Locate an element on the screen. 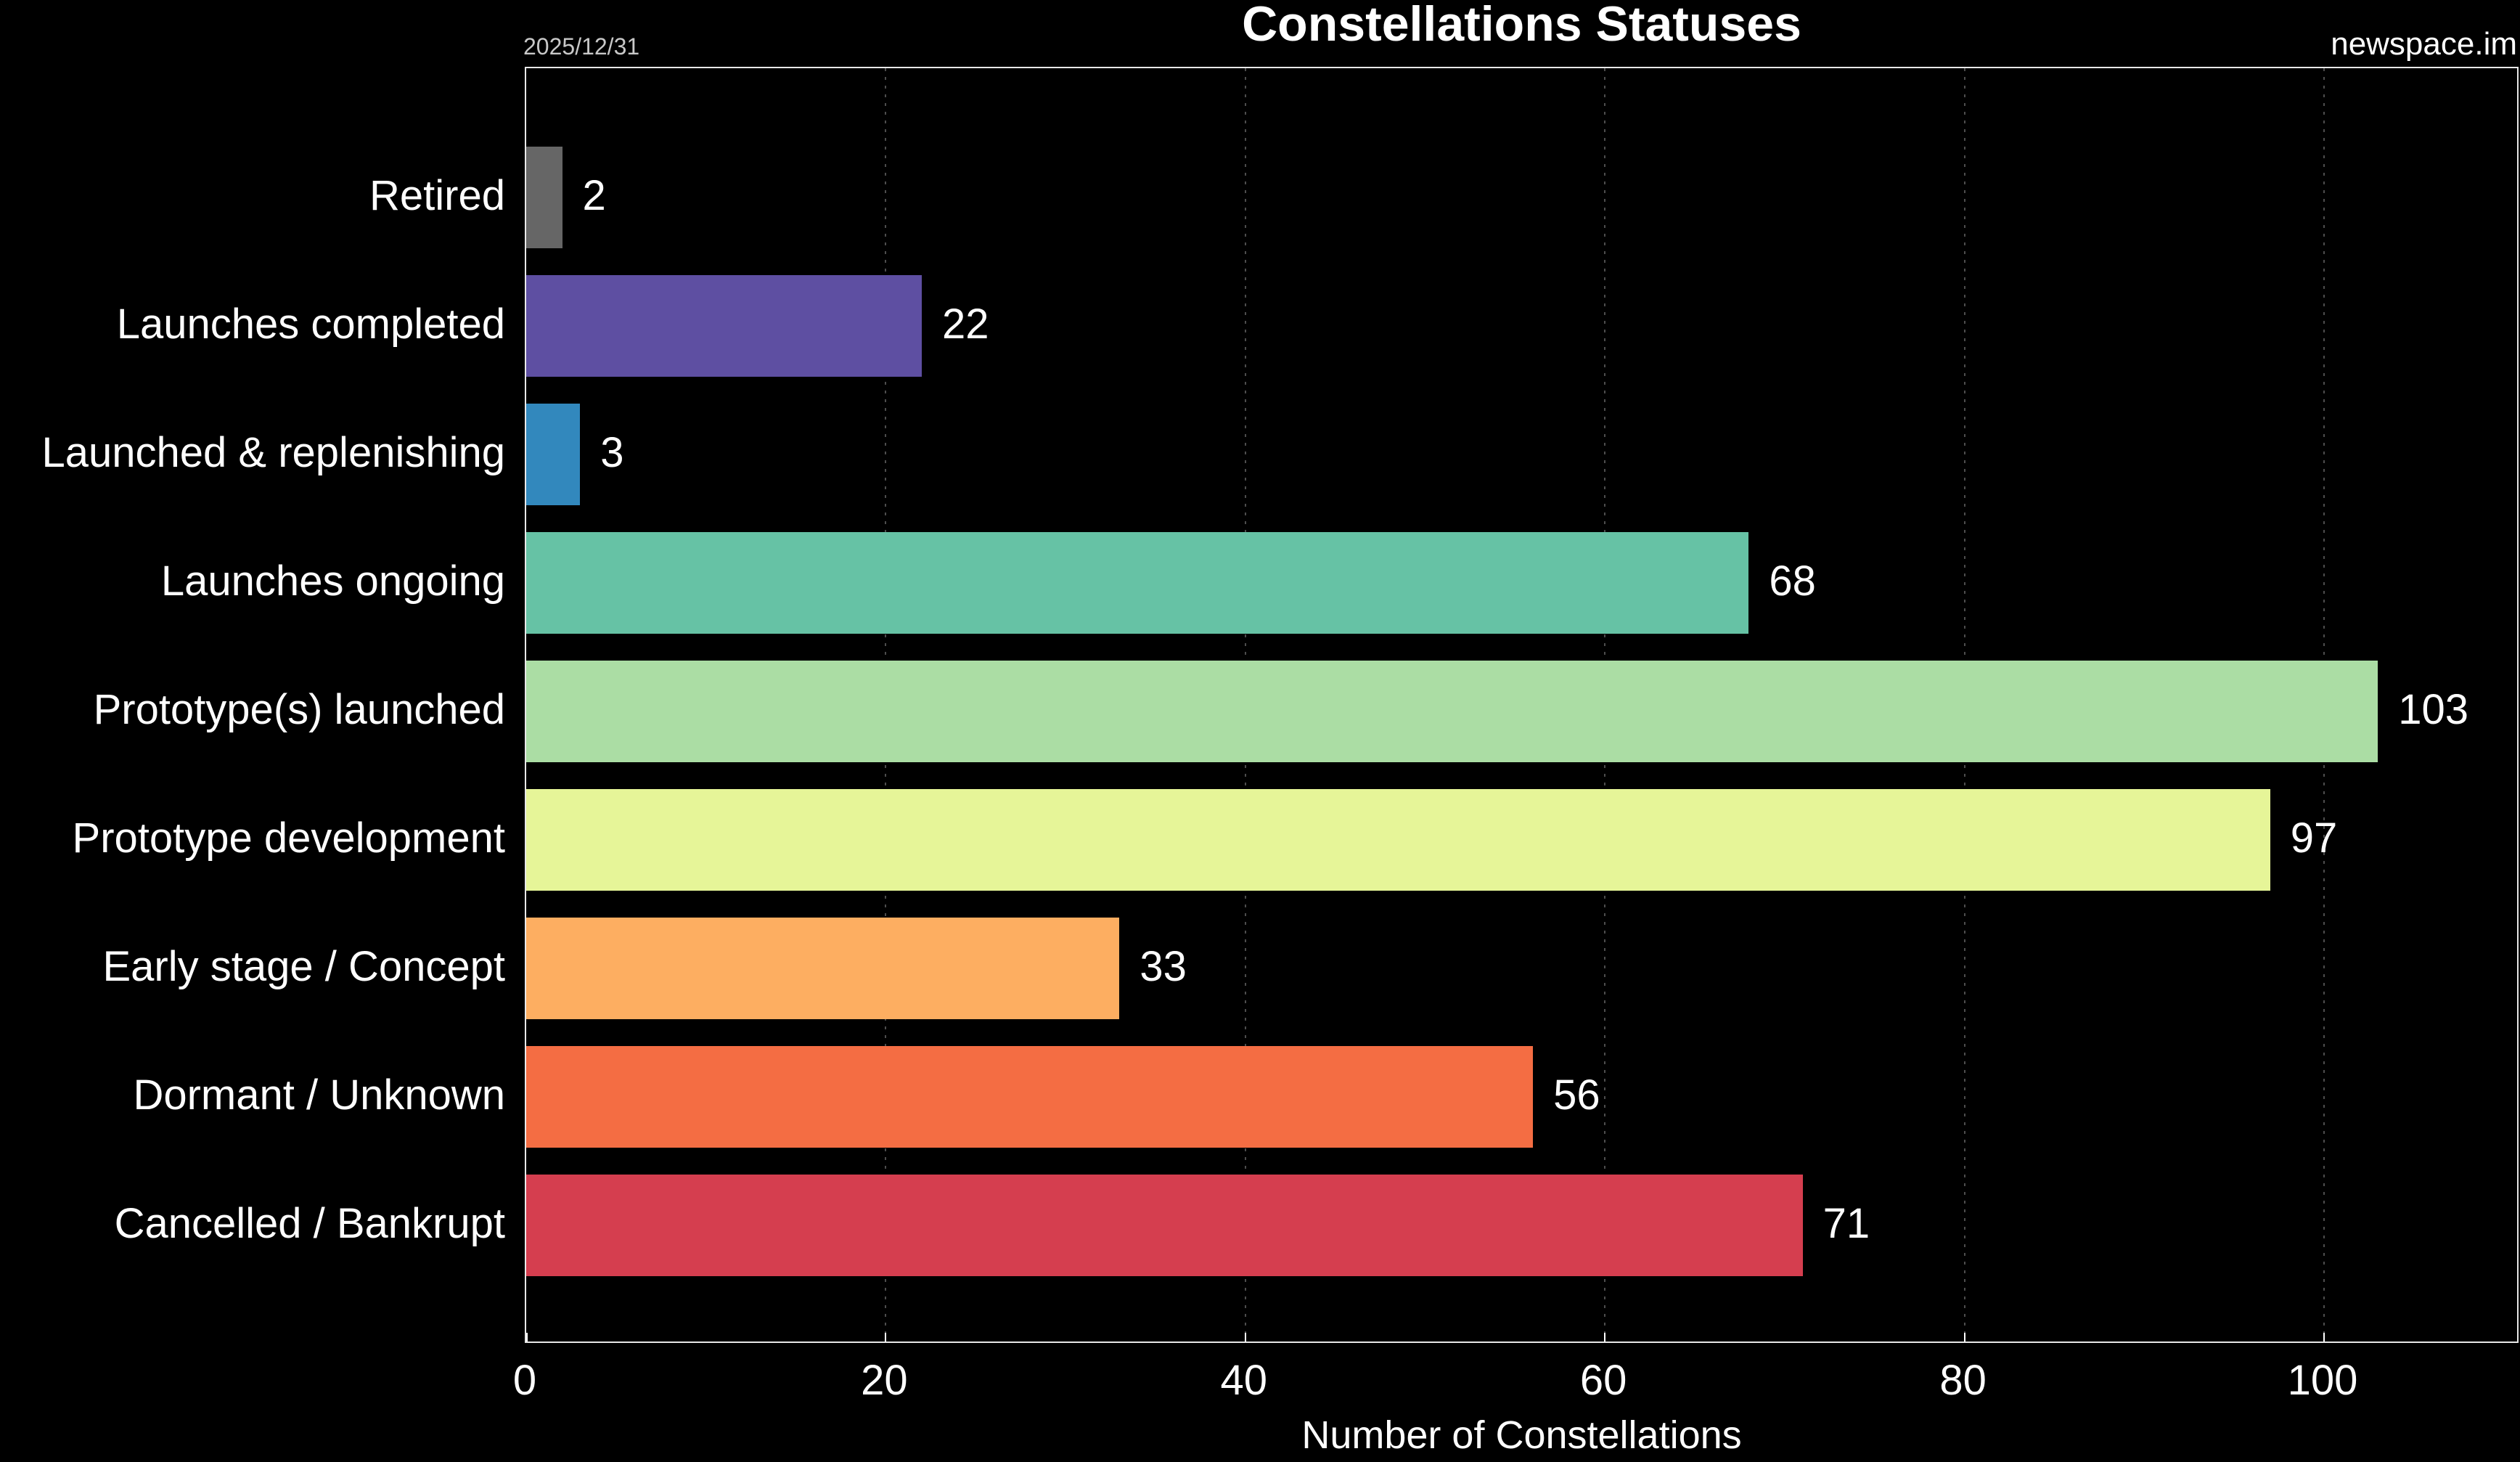 This screenshot has height=1462, width=2520. x-tick-label-60: 60 is located at coordinates (1603, 1380).